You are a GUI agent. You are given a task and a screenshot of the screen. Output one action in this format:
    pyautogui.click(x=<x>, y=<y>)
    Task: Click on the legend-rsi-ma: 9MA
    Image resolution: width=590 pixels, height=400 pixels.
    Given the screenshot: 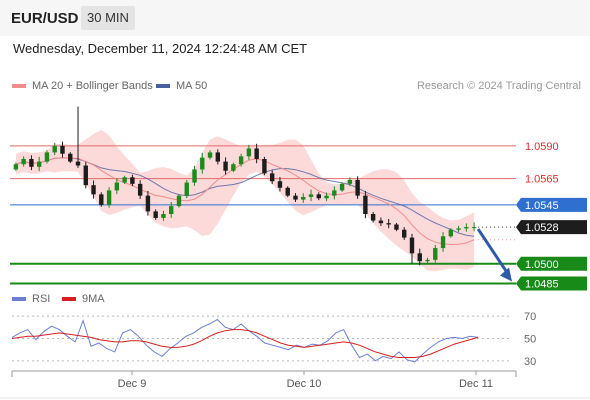 What is the action you would take?
    pyautogui.click(x=83, y=299)
    